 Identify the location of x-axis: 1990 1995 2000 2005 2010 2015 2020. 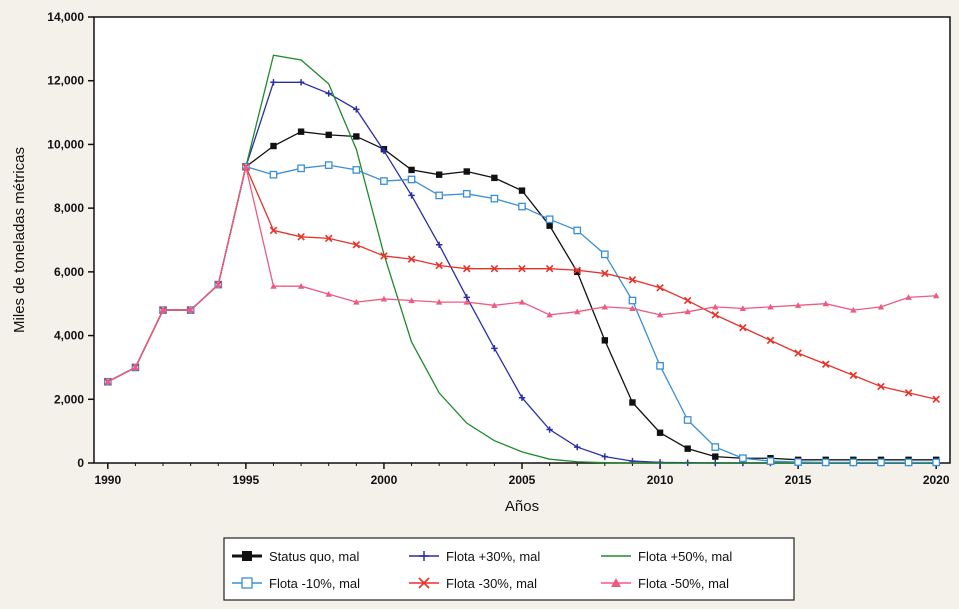
(522, 475).